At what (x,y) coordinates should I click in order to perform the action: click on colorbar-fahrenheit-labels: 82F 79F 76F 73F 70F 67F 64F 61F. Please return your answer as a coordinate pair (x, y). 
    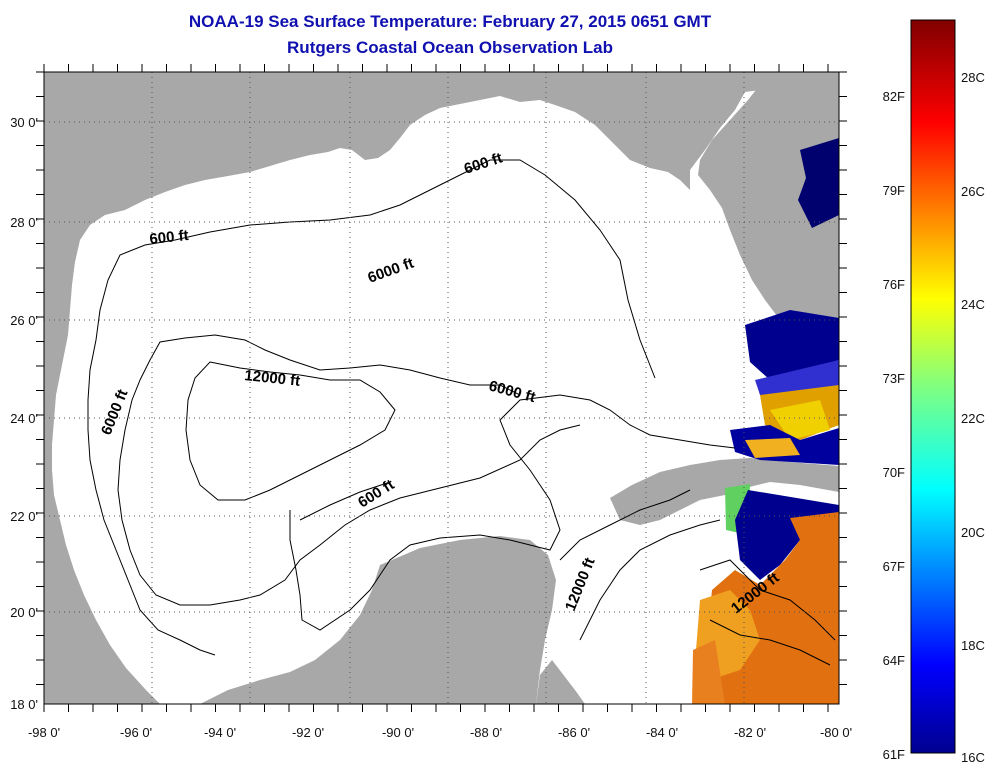
    Looking at the image, I should click on (894, 425).